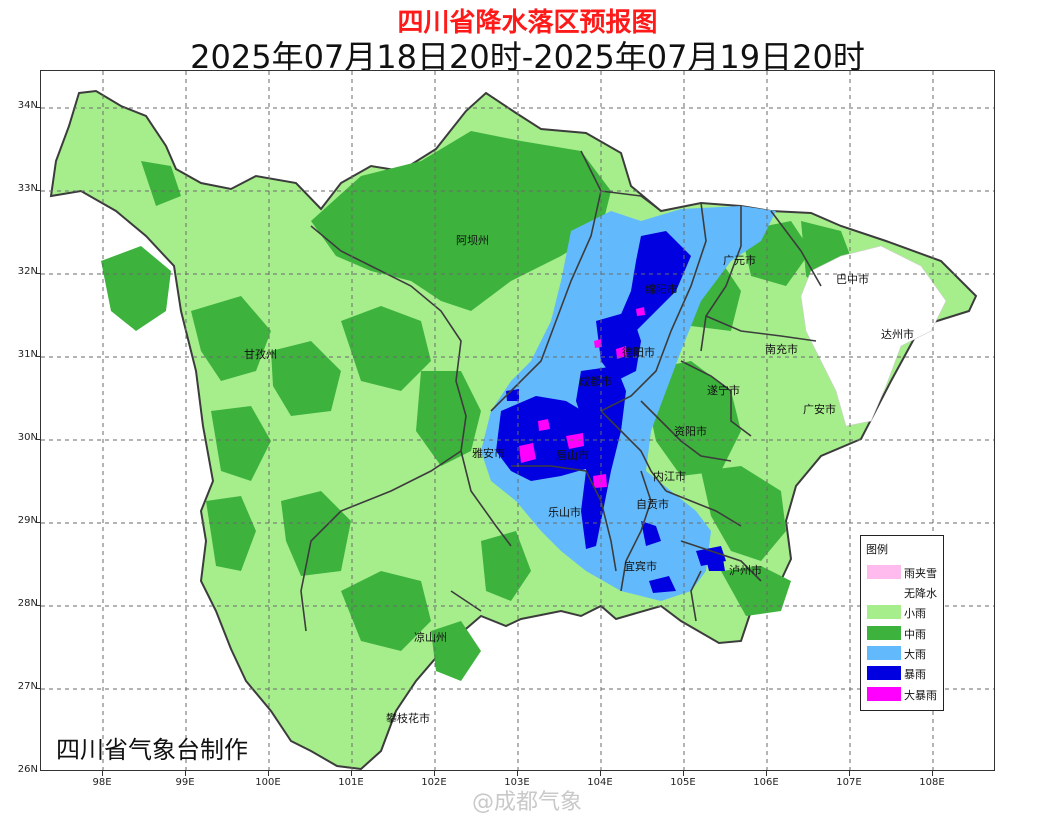 This screenshot has height=821, width=1055. Describe the element at coordinates (915, 613) in the screenshot. I see `legend-label: 小雨` at that location.